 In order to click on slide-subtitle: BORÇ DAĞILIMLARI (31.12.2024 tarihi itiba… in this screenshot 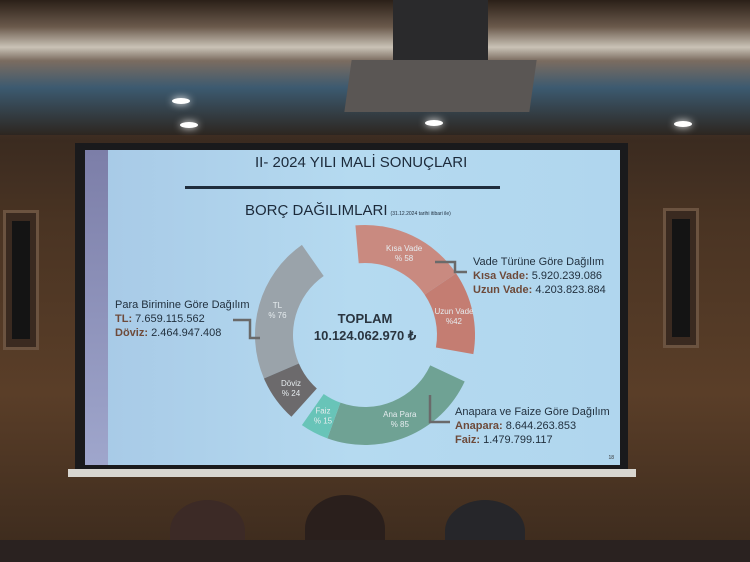, I will do `click(348, 210)`.